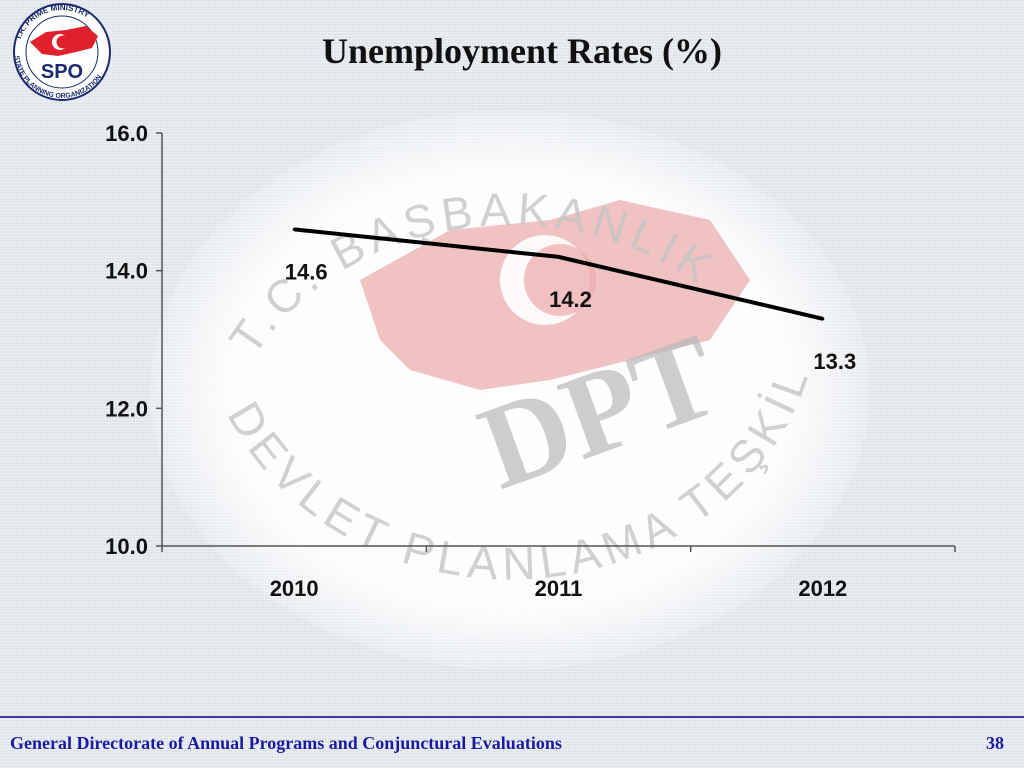 The width and height of the screenshot is (1024, 768). Describe the element at coordinates (559, 588) in the screenshot. I see `x-tick-label: 2011` at that location.